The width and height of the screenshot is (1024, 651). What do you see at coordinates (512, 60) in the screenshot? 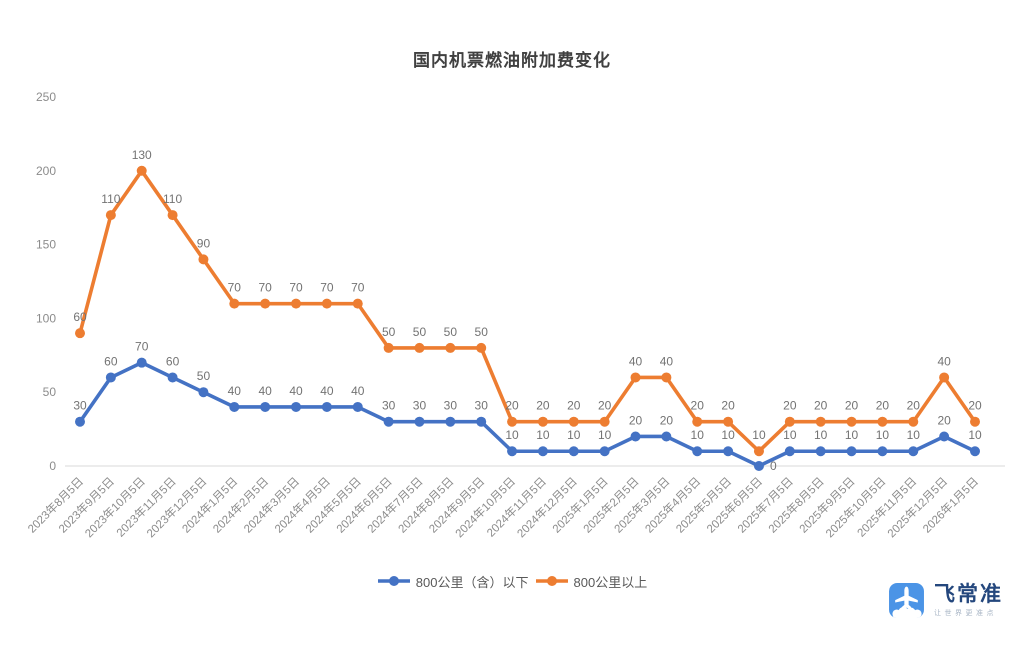
I see `chart-title: 国内机票燃油附加费变化` at bounding box center [512, 60].